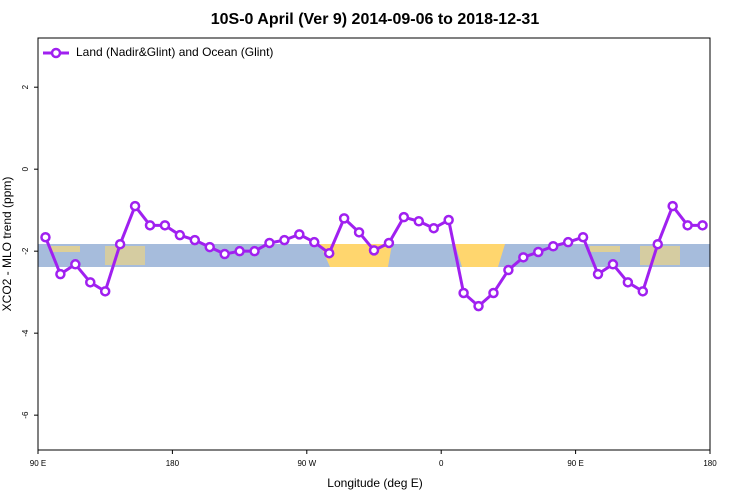 This screenshot has width=750, height=500. I want to click on y-tick-label: -4, so click(25, 333).